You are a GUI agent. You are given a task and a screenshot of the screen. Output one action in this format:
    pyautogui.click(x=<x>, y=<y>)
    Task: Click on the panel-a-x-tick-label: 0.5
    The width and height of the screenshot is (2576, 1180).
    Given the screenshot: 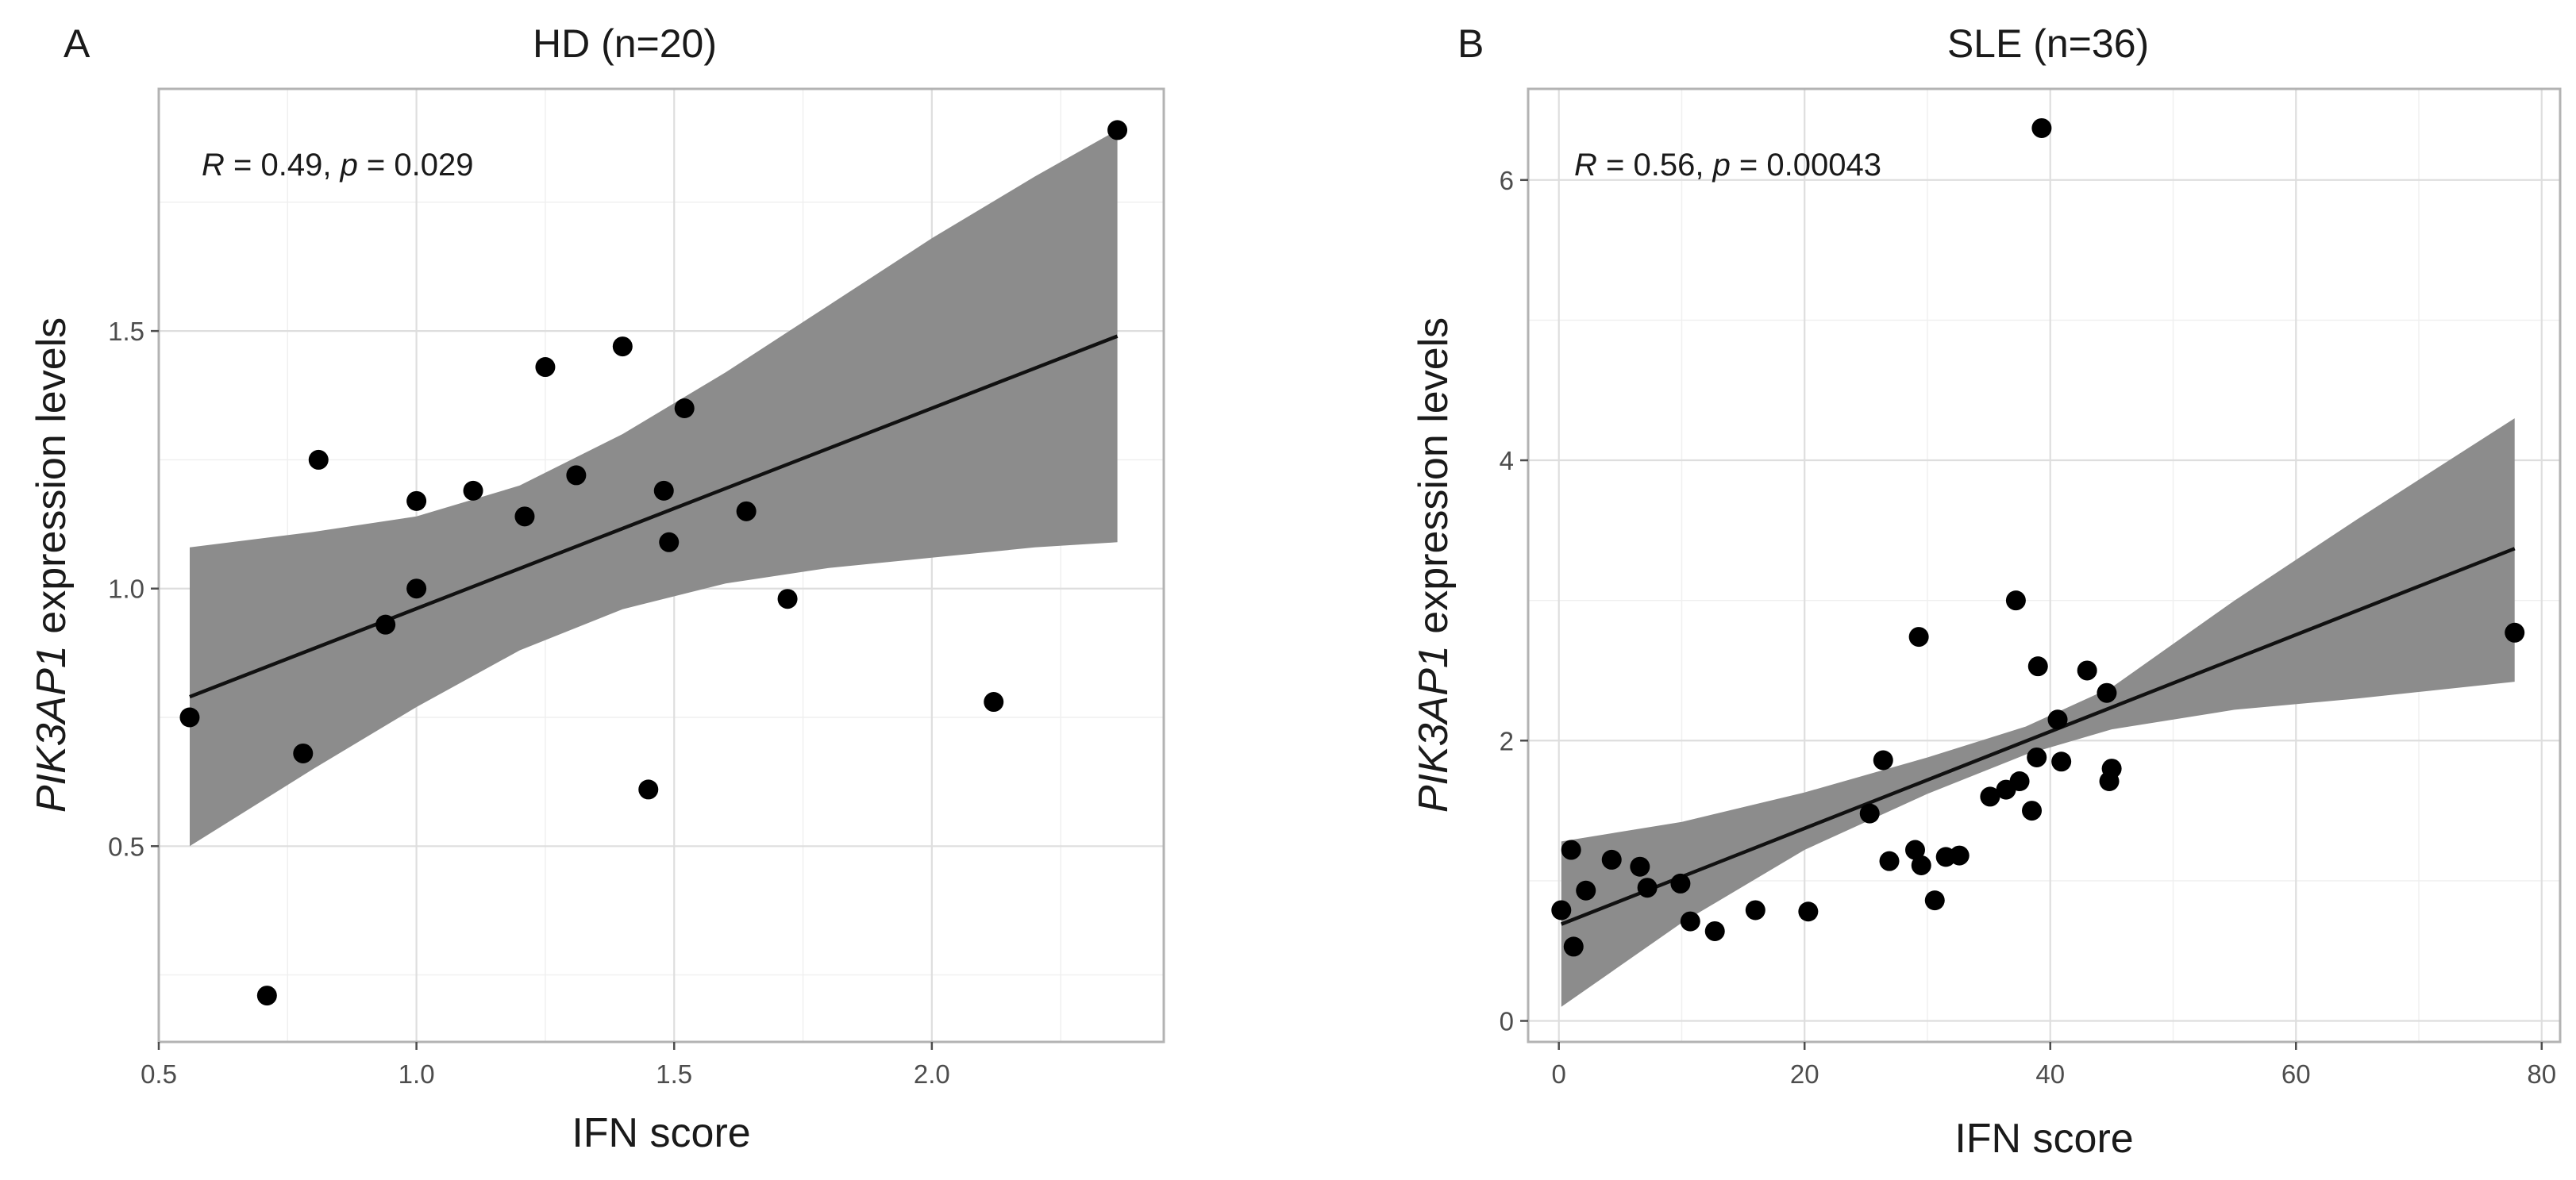 What is the action you would take?
    pyautogui.click(x=159, y=1074)
    